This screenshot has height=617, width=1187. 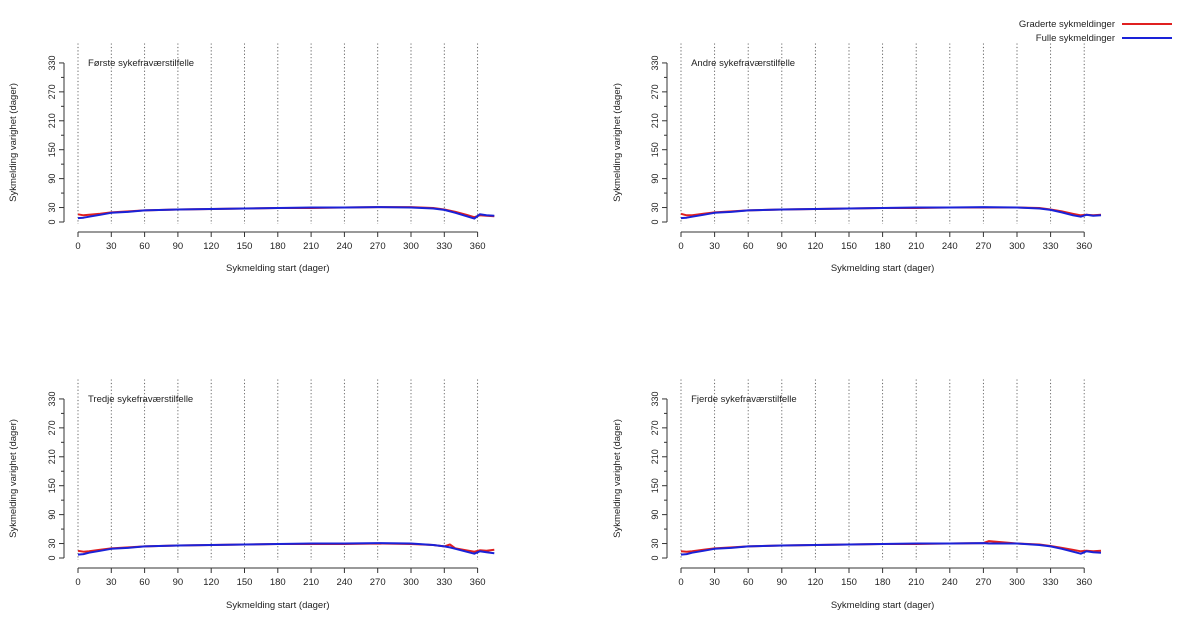 I want to click on legend-label: Fulle sykmeldinger, so click(x=1075, y=38).